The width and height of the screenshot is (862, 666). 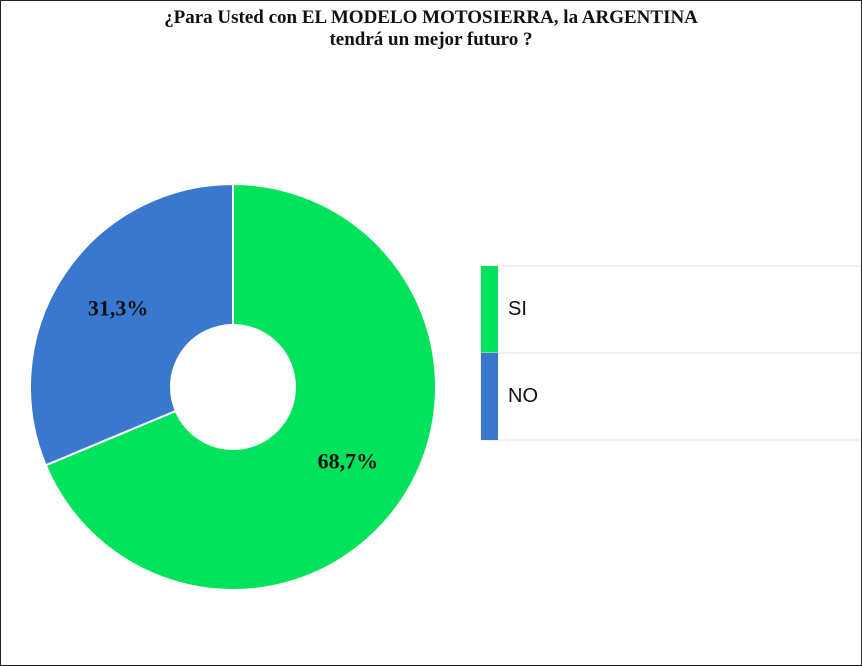 I want to click on slice, so click(x=131, y=324).